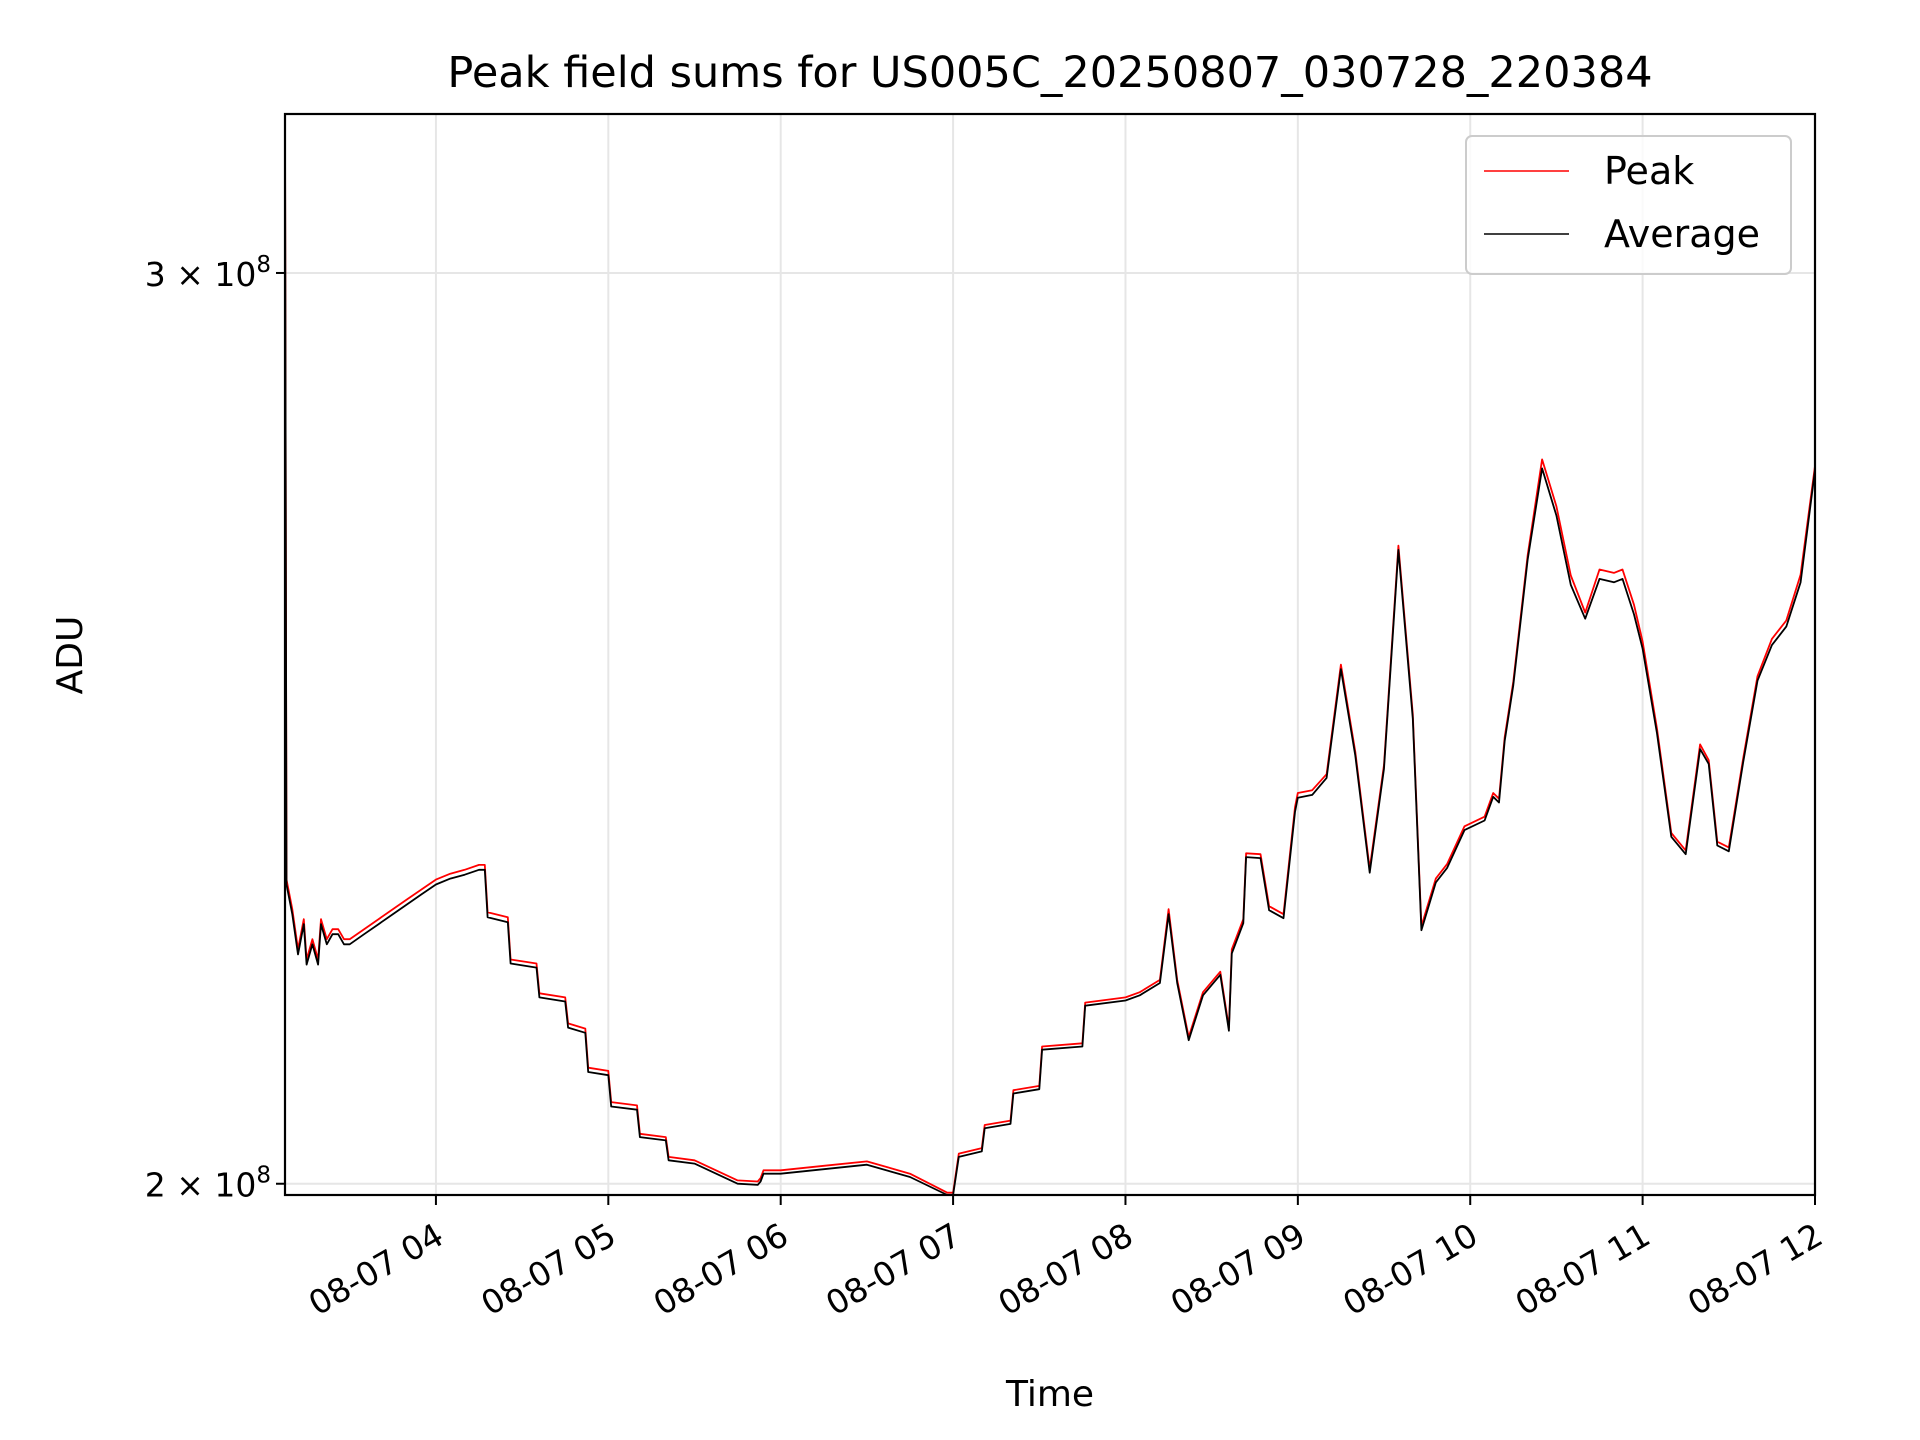 This screenshot has height=1440, width=1920. I want to click on legend-label-average: Average, so click(1682, 234).